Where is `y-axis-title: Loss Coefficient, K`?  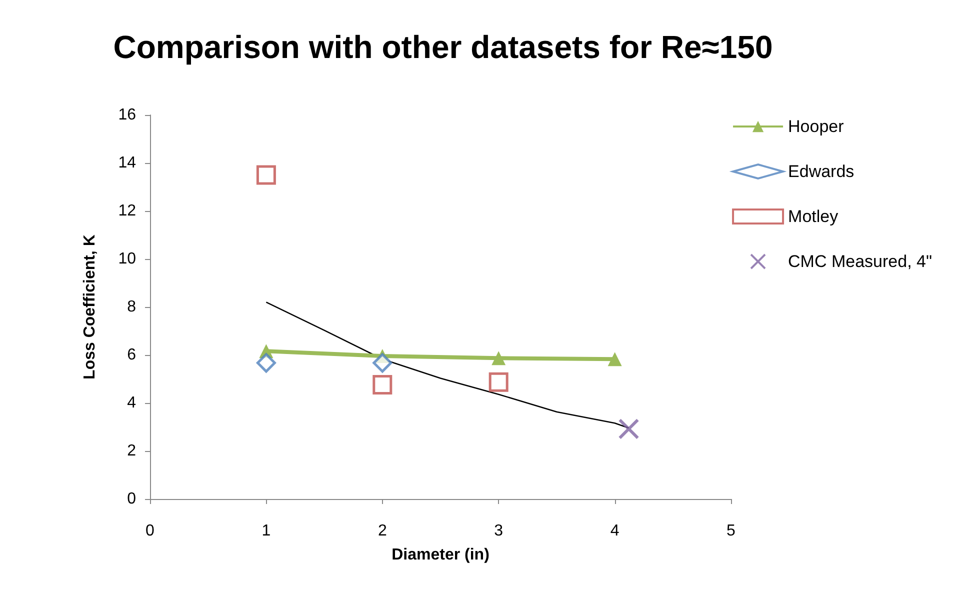 y-axis-title: Loss Coefficient, K is located at coordinates (90, 307).